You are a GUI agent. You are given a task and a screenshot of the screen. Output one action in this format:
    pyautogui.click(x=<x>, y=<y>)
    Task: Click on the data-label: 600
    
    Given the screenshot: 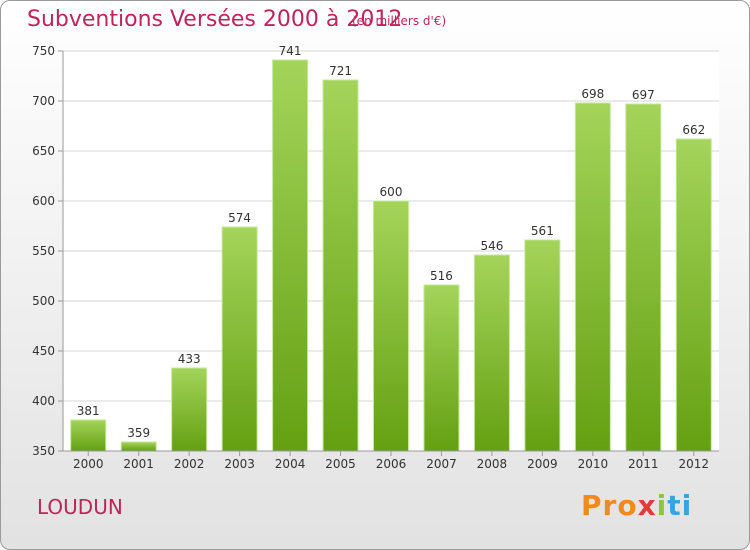 What is the action you would take?
    pyautogui.click(x=391, y=192)
    